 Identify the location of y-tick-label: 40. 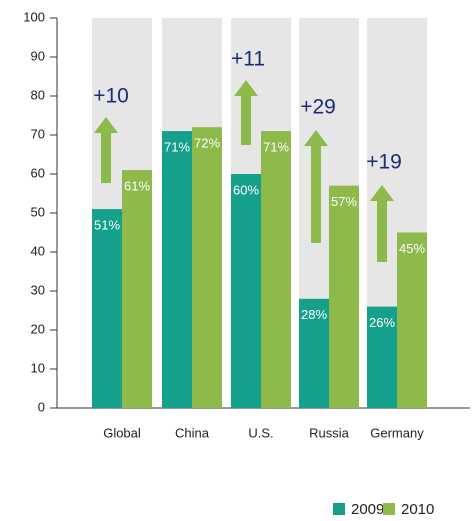
(38, 250).